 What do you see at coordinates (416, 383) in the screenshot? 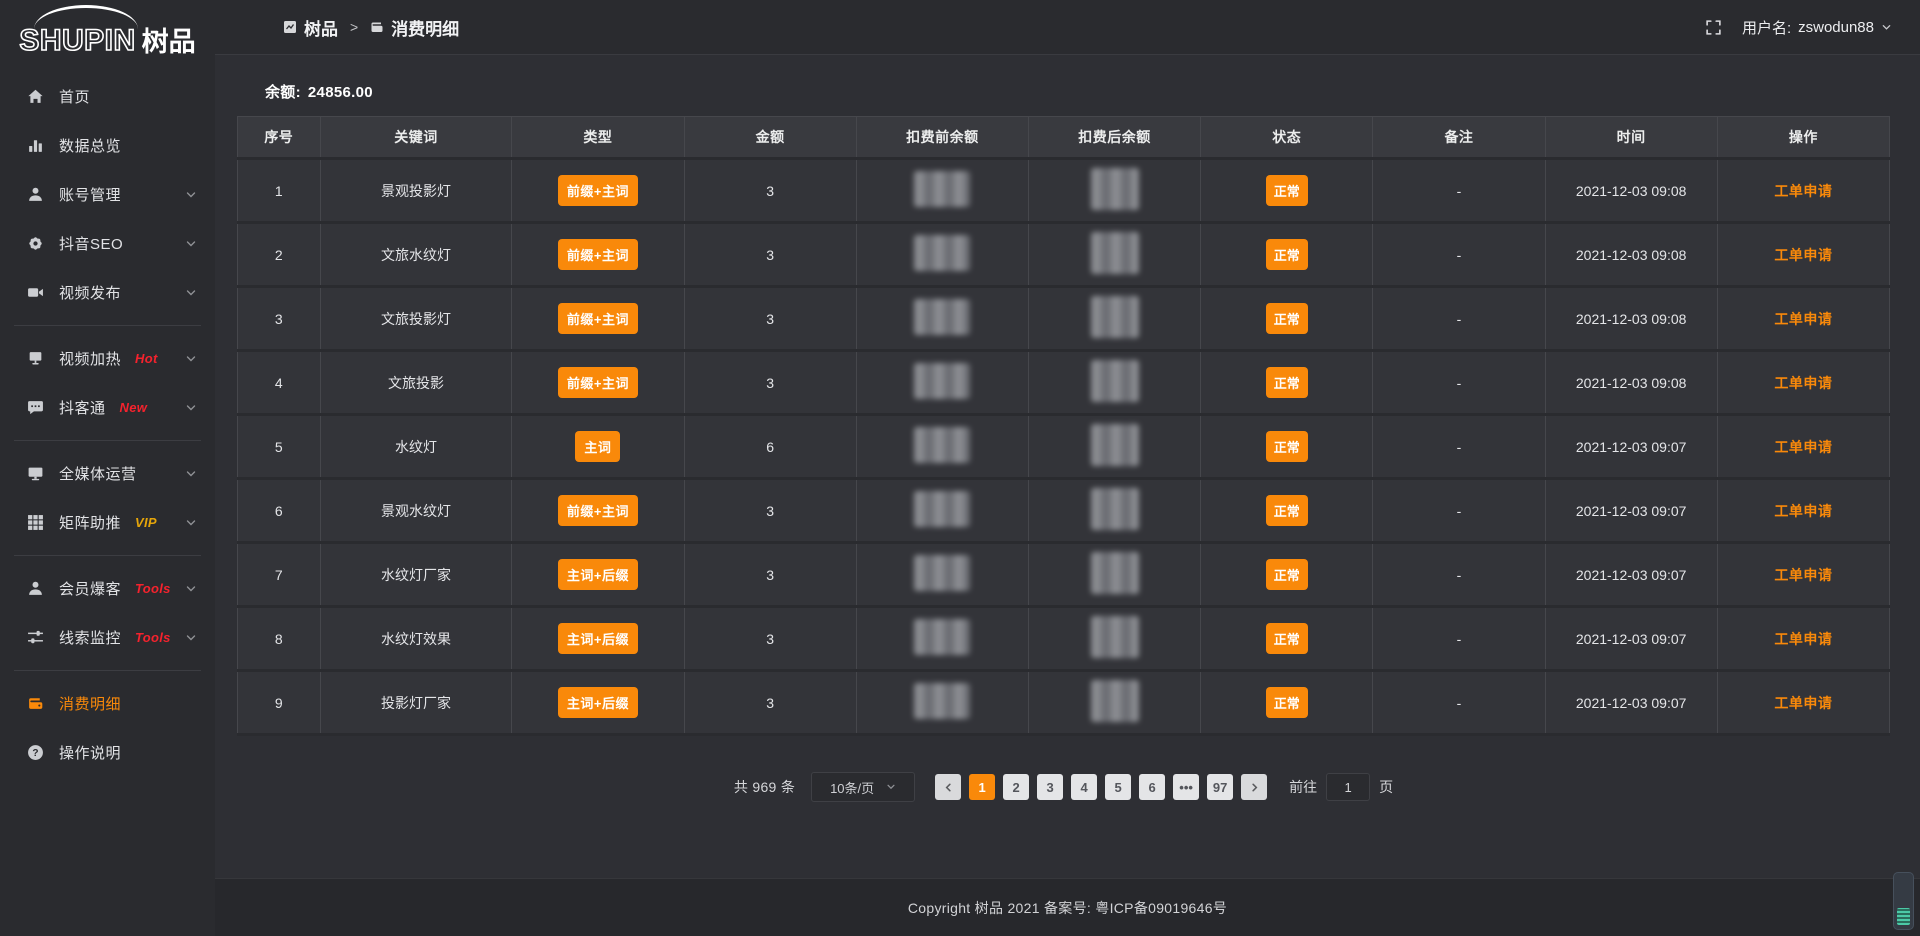
I see `cell-keyword: 文旅投影` at bounding box center [416, 383].